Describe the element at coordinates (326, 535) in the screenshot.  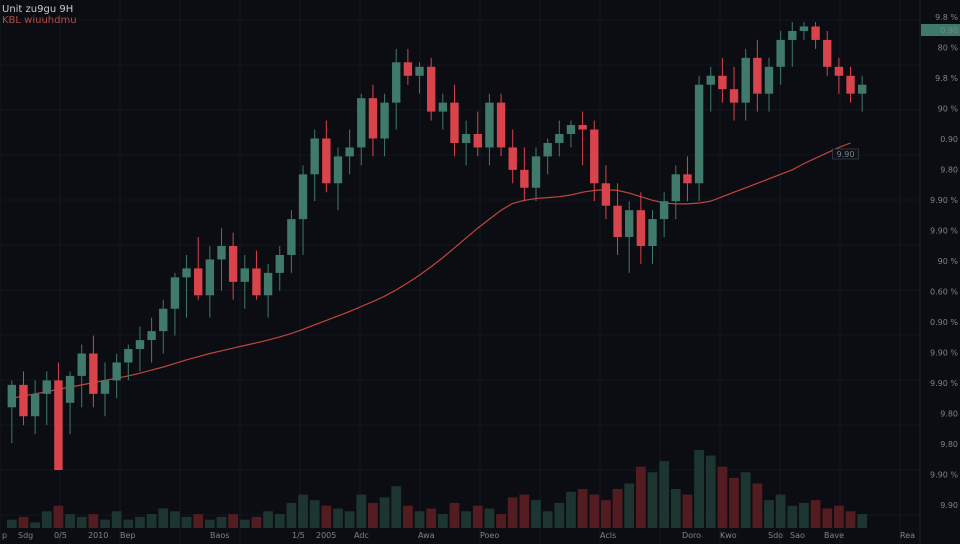
I see `x-axis-label: 2005` at that location.